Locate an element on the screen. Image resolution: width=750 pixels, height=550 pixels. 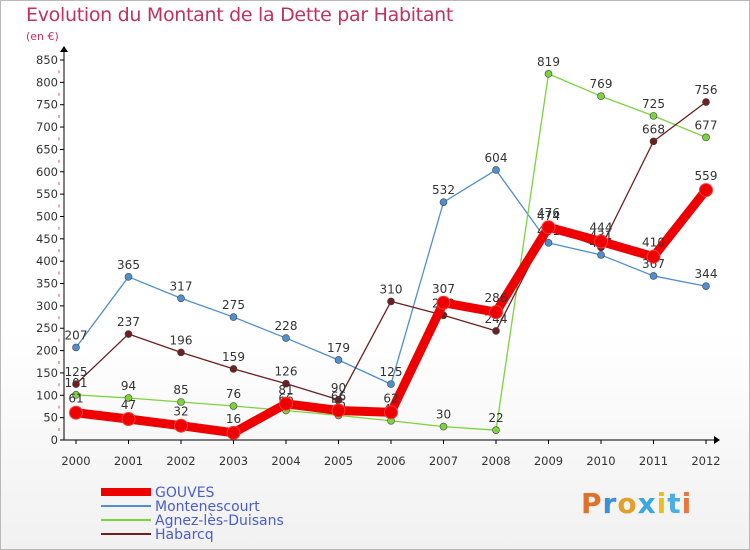
data-label: 126 is located at coordinates (286, 372).